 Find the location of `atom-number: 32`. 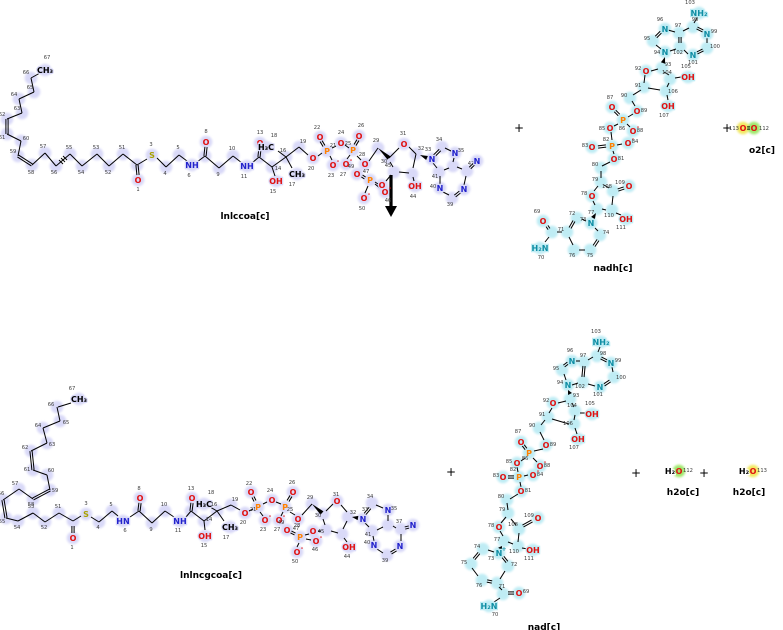

atom-number: 32 is located at coordinates (353, 513).